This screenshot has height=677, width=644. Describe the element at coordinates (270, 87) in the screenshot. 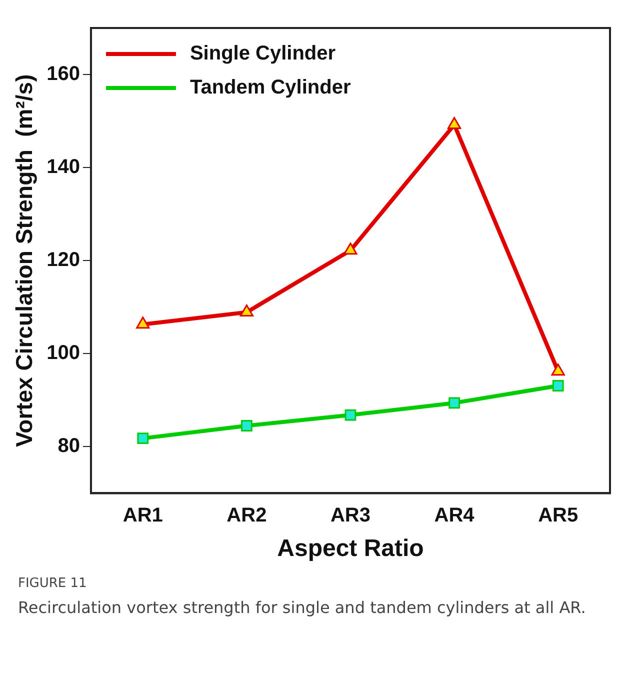

I see `legend-label: Tandem Cylinder` at that location.